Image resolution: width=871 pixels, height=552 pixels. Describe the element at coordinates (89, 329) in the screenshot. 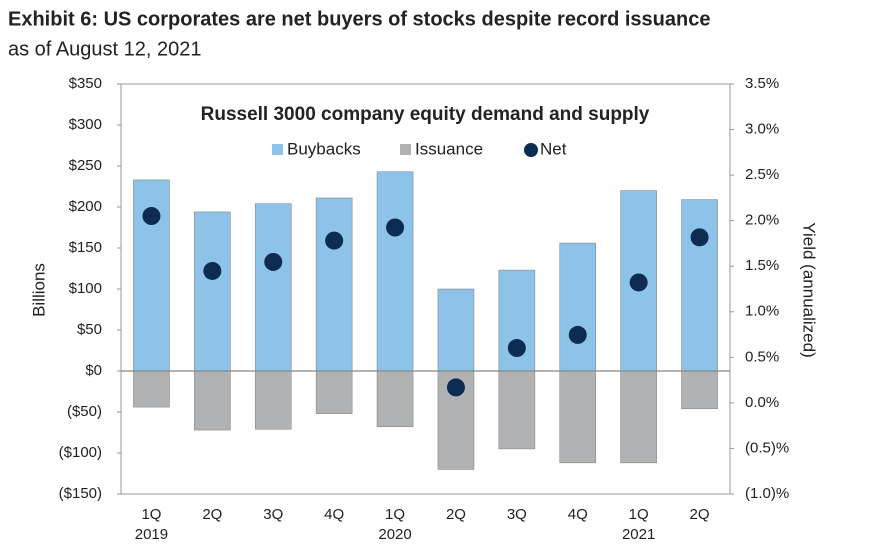

I see `y-tick-label: $50` at that location.